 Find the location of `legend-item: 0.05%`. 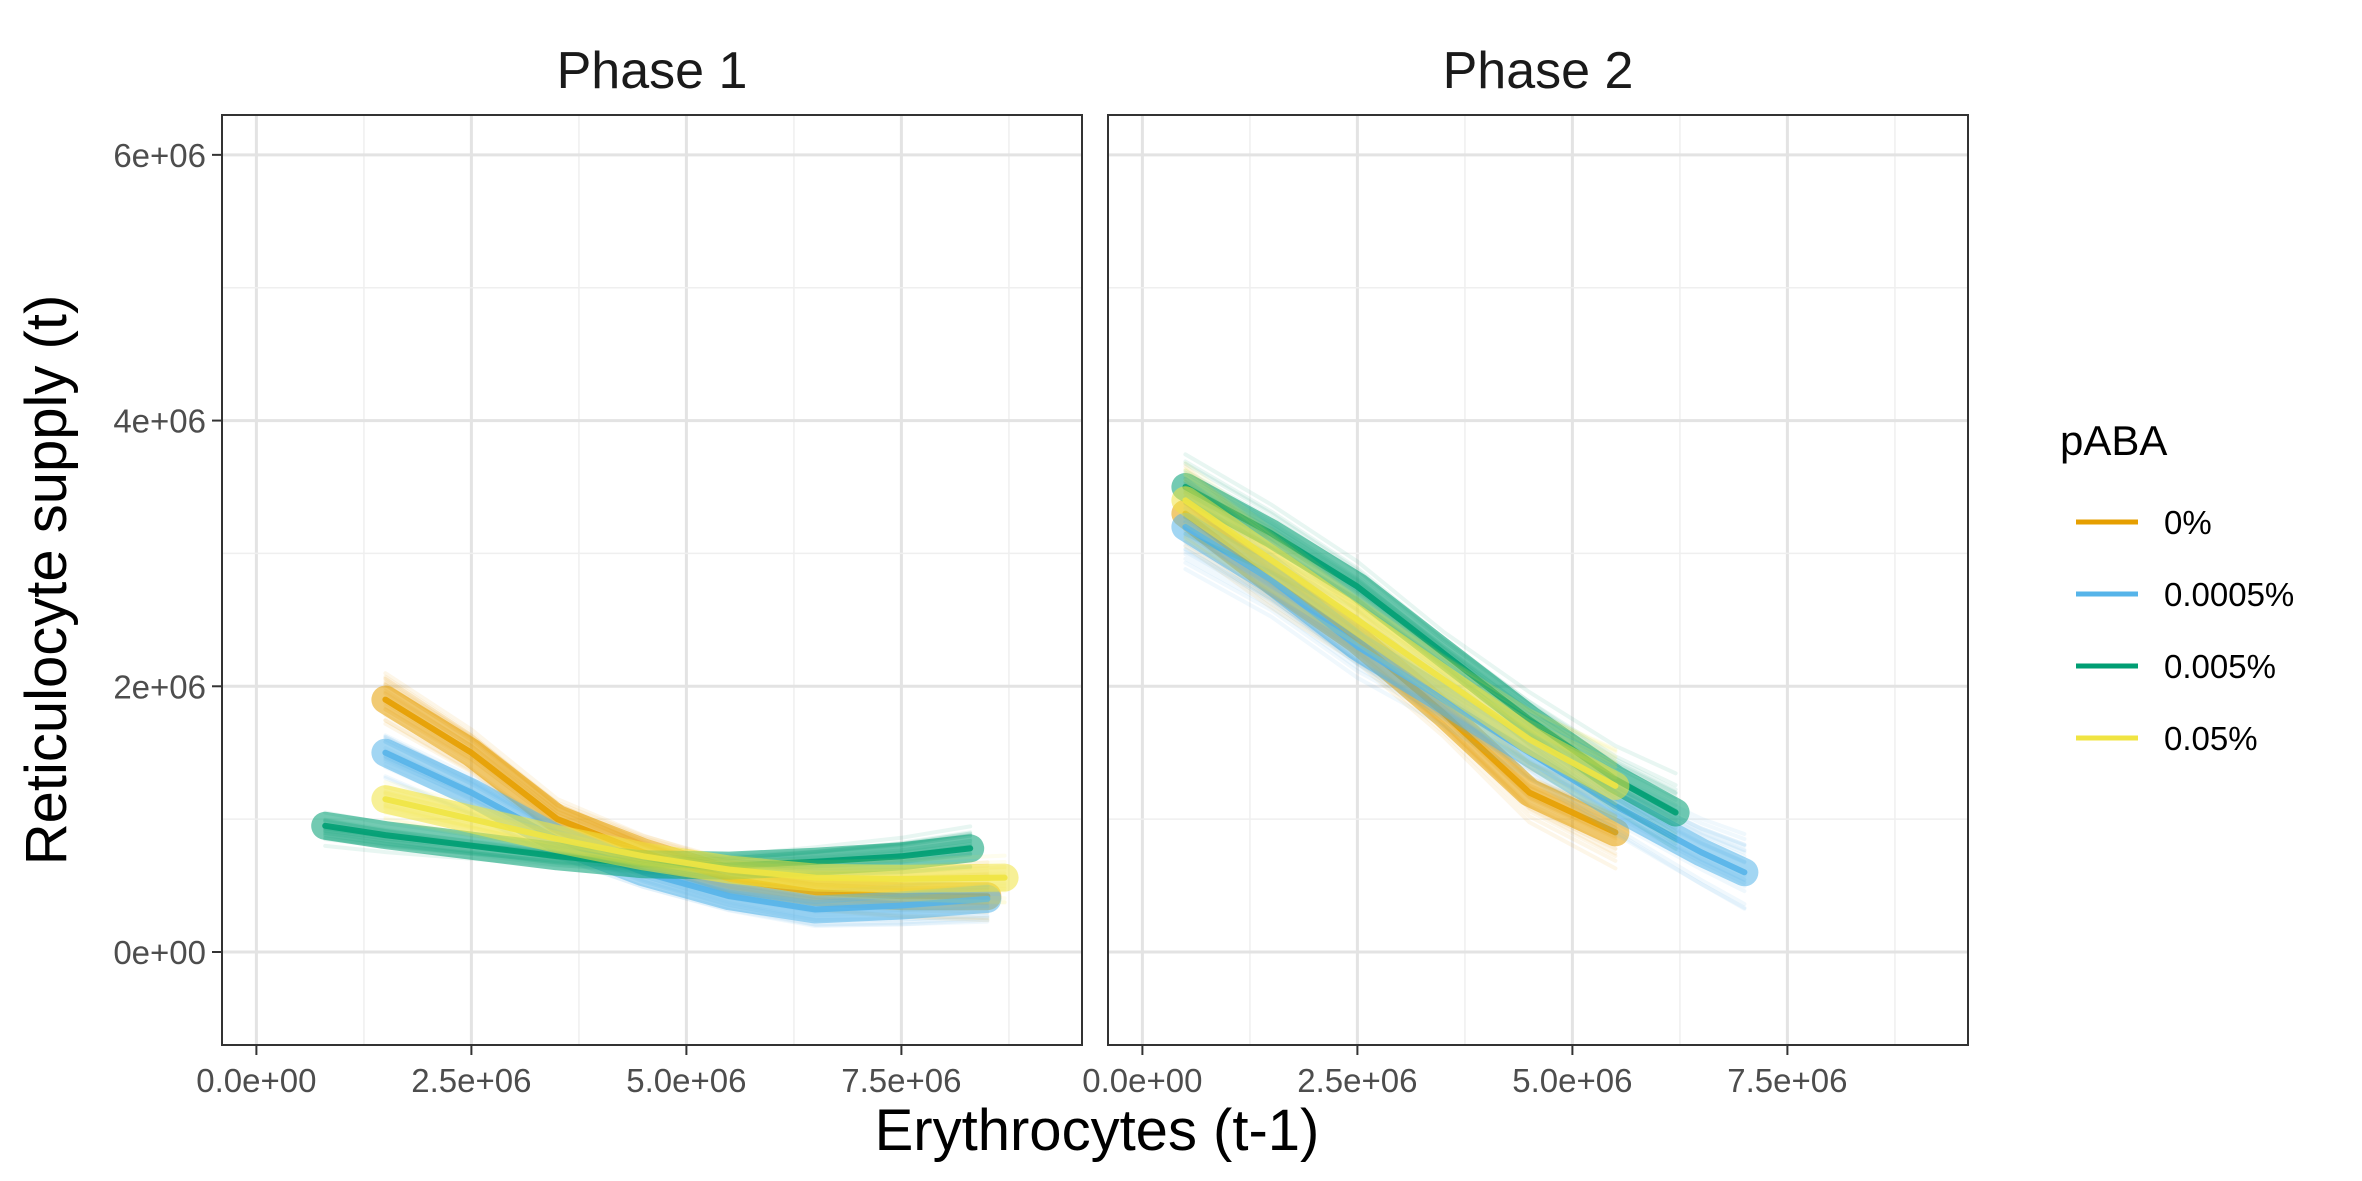

legend-item: 0.05% is located at coordinates (2167, 738).